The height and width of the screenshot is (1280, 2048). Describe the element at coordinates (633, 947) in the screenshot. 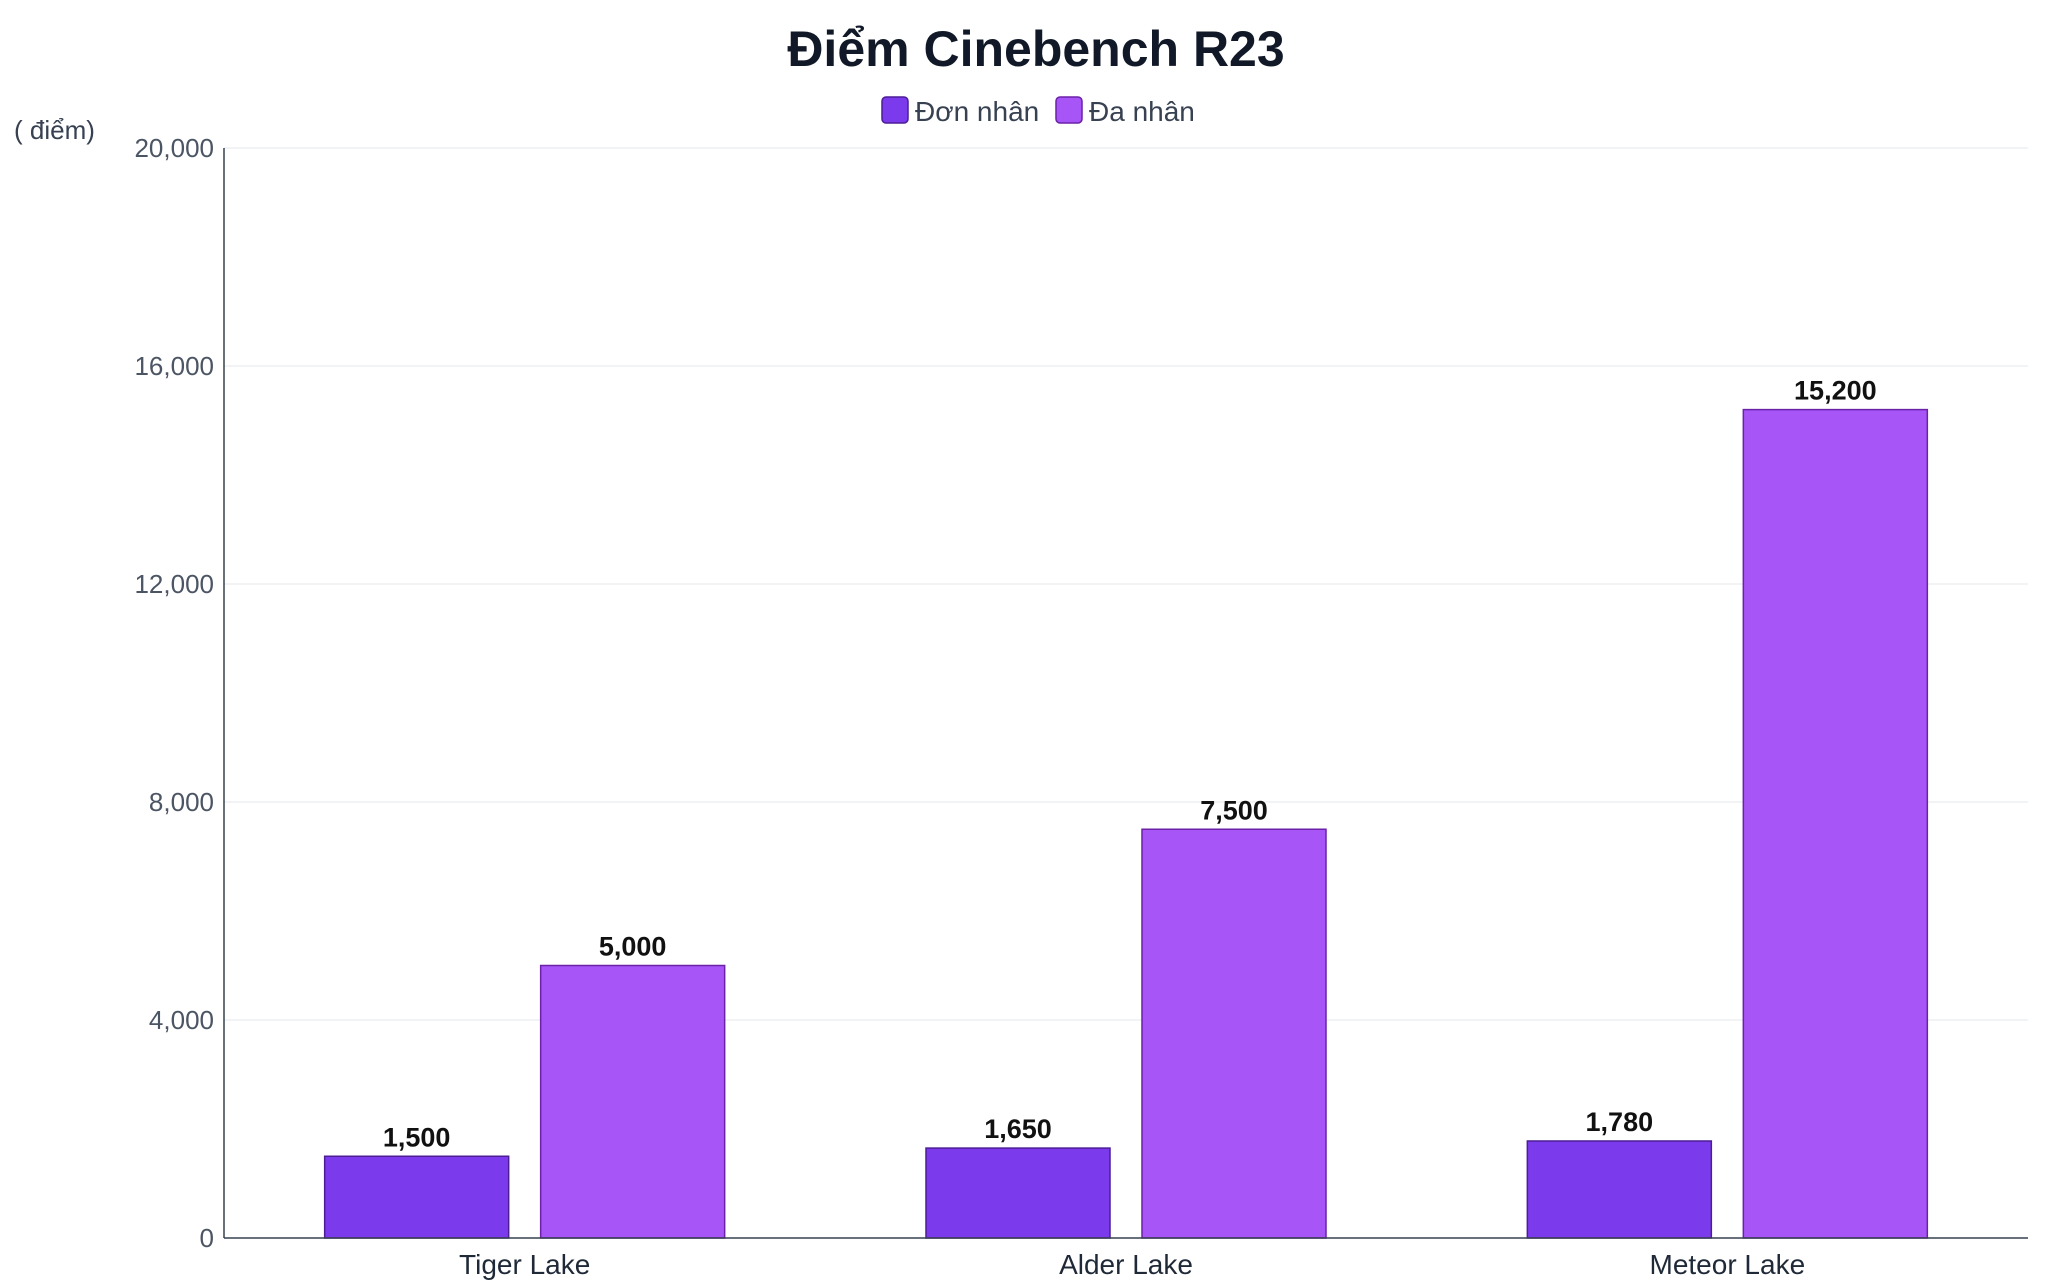

I see `value-label: 5,000` at that location.